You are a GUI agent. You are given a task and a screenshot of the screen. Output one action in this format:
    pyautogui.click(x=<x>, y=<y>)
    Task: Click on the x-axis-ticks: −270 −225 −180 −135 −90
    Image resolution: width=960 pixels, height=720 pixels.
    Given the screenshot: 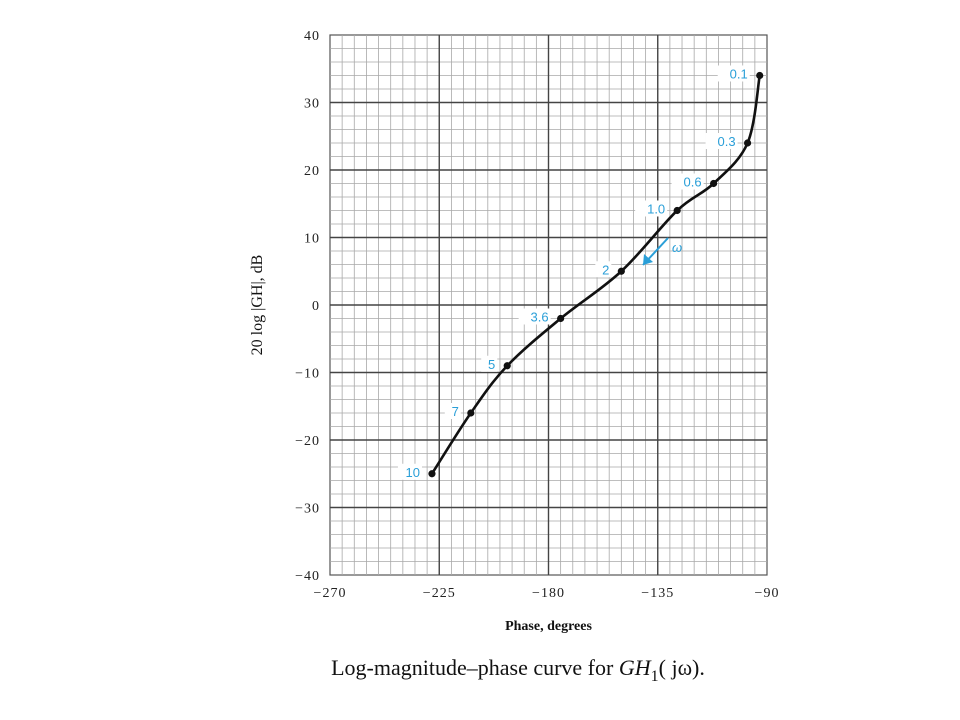 What is the action you would take?
    pyautogui.click(x=547, y=593)
    